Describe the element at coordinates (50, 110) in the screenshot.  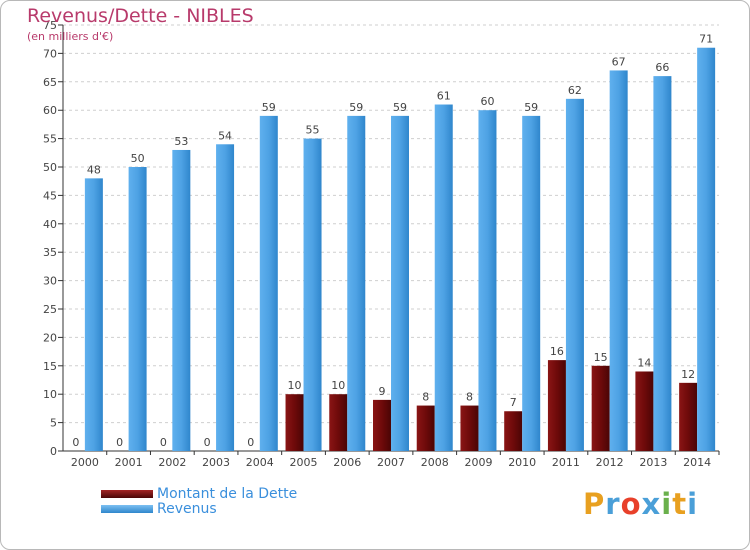
I see `y-tick-label: 60` at that location.